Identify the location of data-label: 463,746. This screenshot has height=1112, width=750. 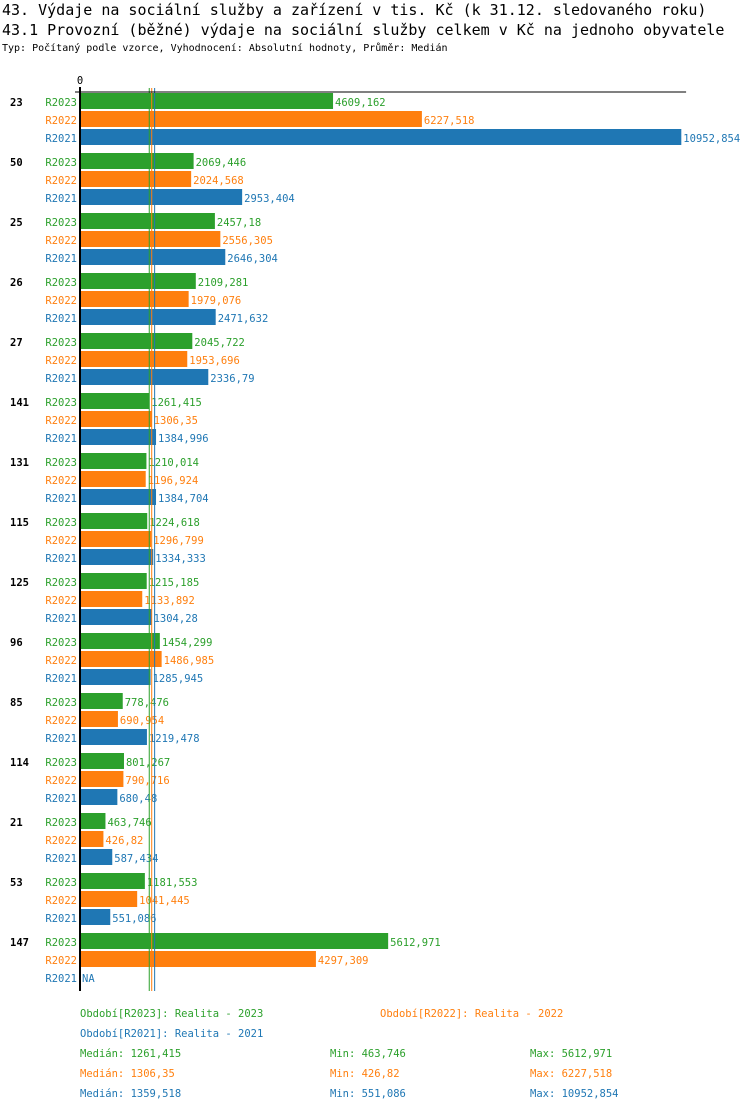
(129, 823).